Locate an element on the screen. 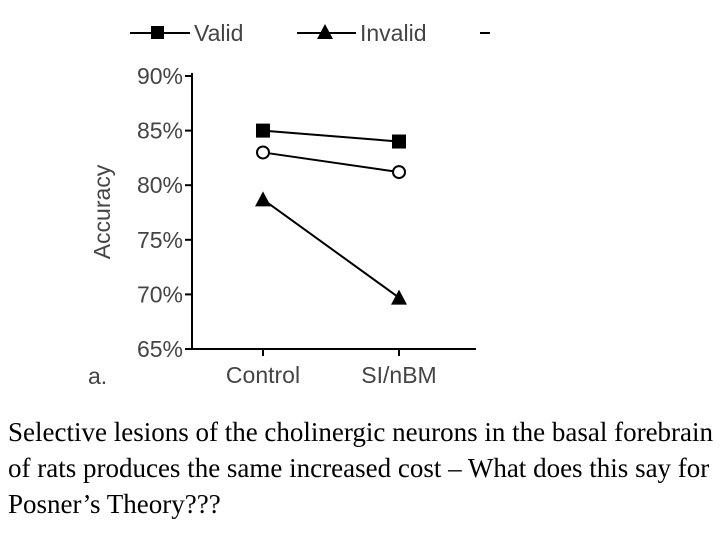 Image resolution: width=720 pixels, height=540 pixels. series-triangle is located at coordinates (331, 248).